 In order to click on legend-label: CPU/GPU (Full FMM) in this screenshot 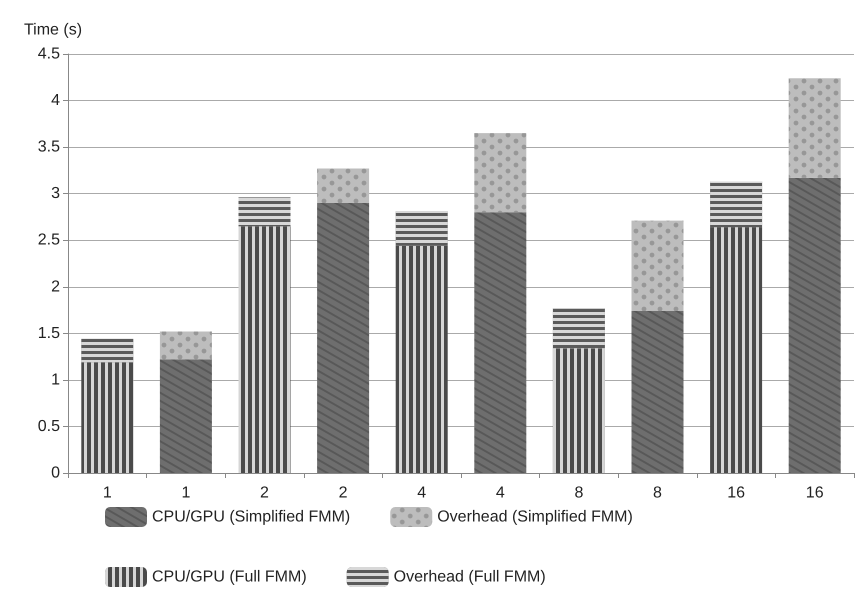, I will do `click(229, 577)`.